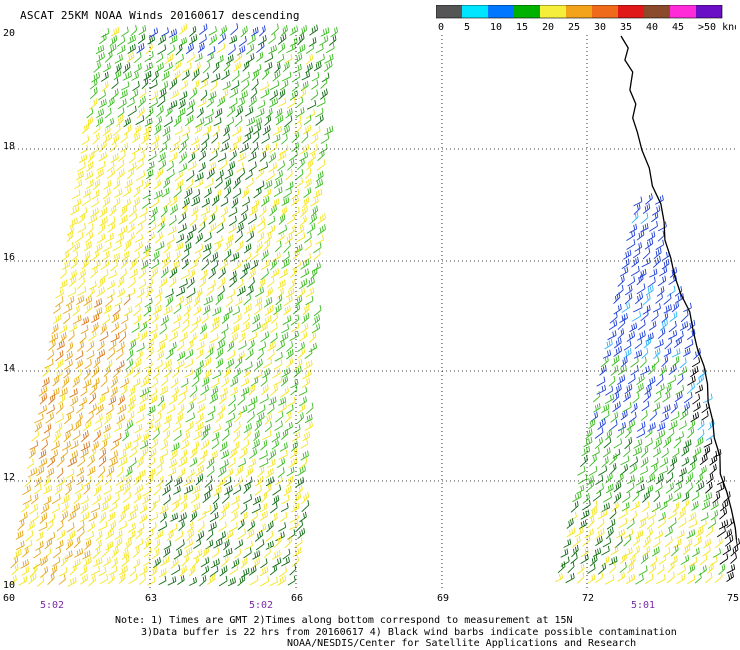  I want to click on coastline, so click(679, 288).